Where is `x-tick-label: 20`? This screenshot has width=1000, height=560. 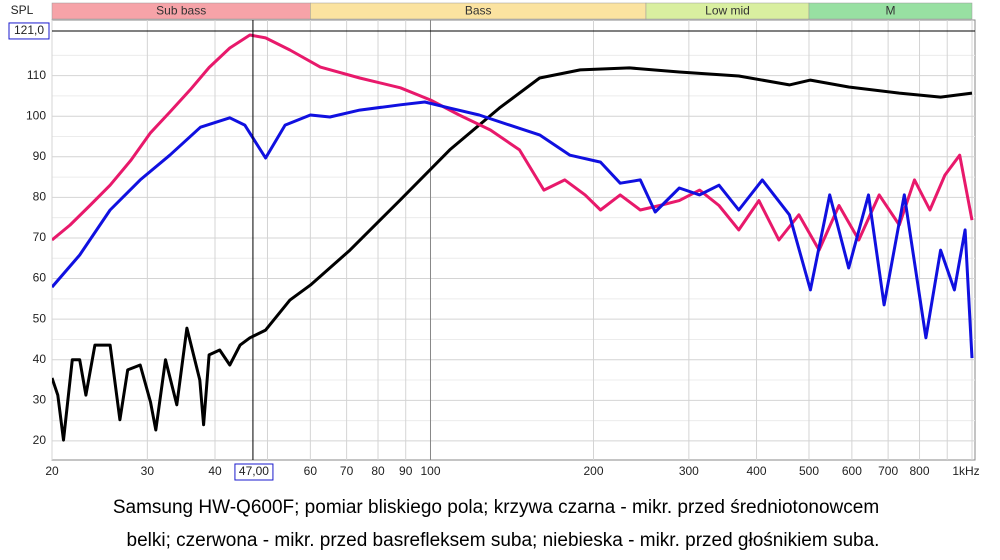 x-tick-label: 20 is located at coordinates (52, 471).